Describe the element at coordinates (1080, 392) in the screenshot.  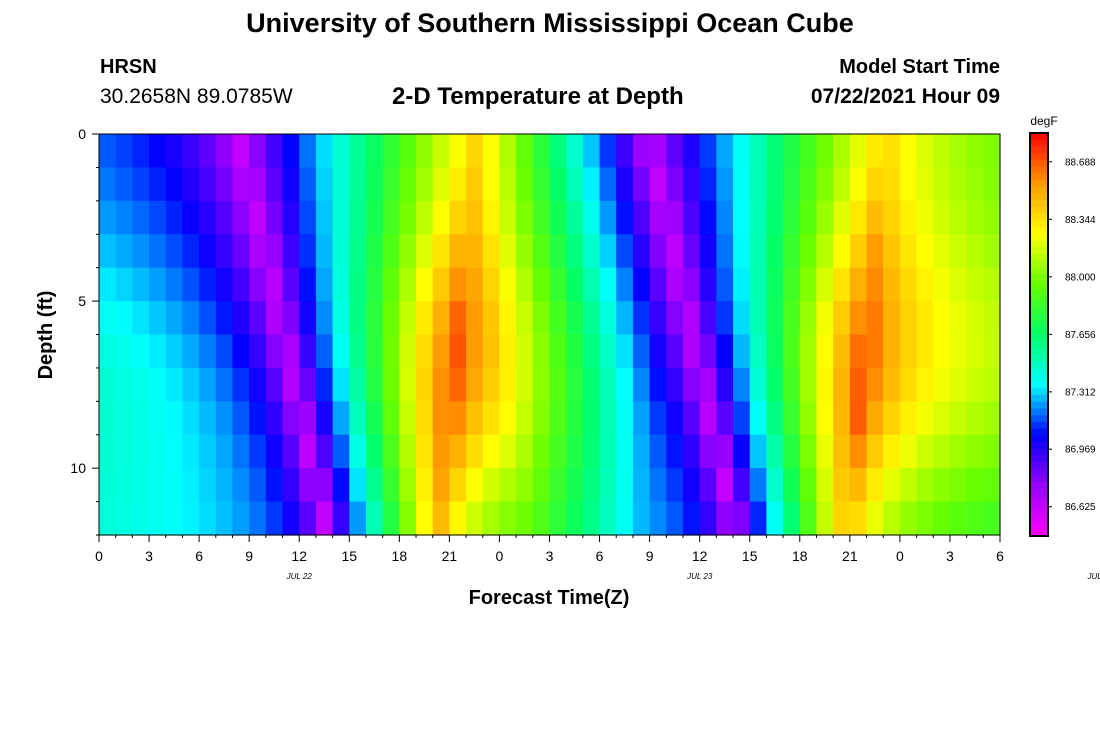
I see `colorbar-tick-label: 87.312` at that location.